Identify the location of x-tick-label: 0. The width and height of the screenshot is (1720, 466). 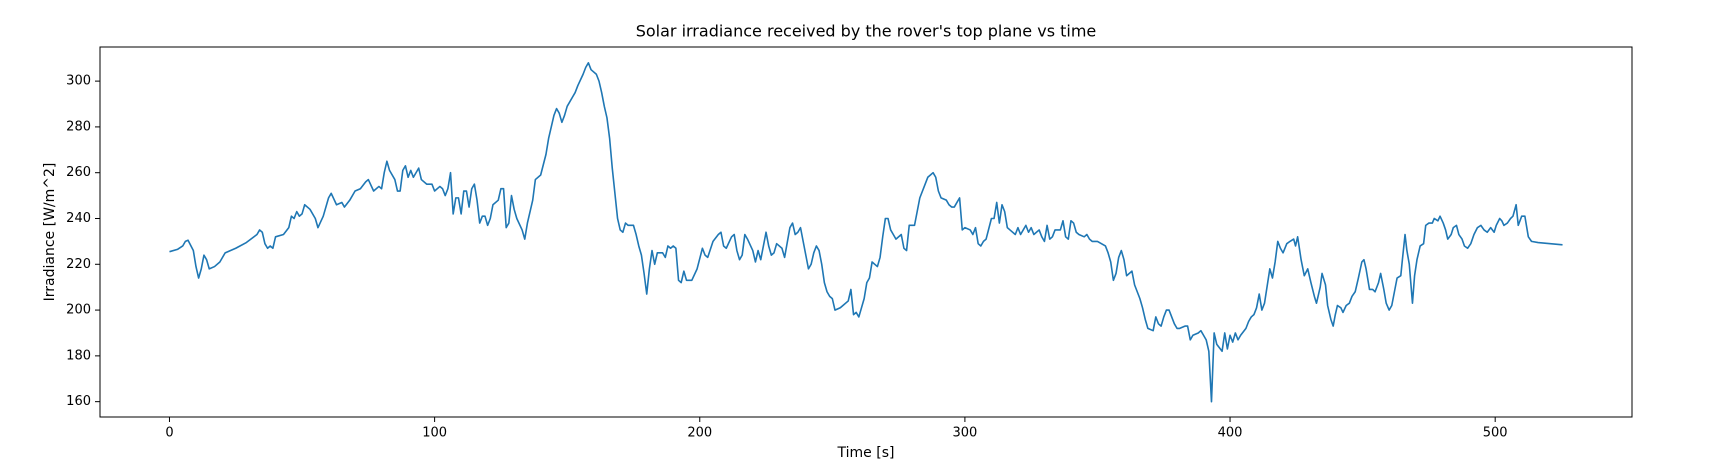
(169, 433).